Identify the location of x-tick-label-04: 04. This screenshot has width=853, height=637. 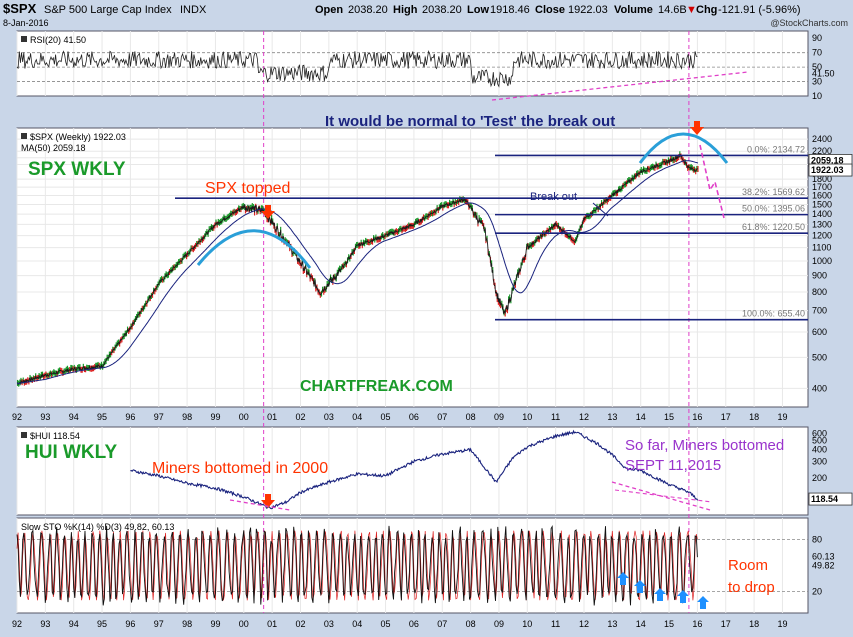
(357, 624).